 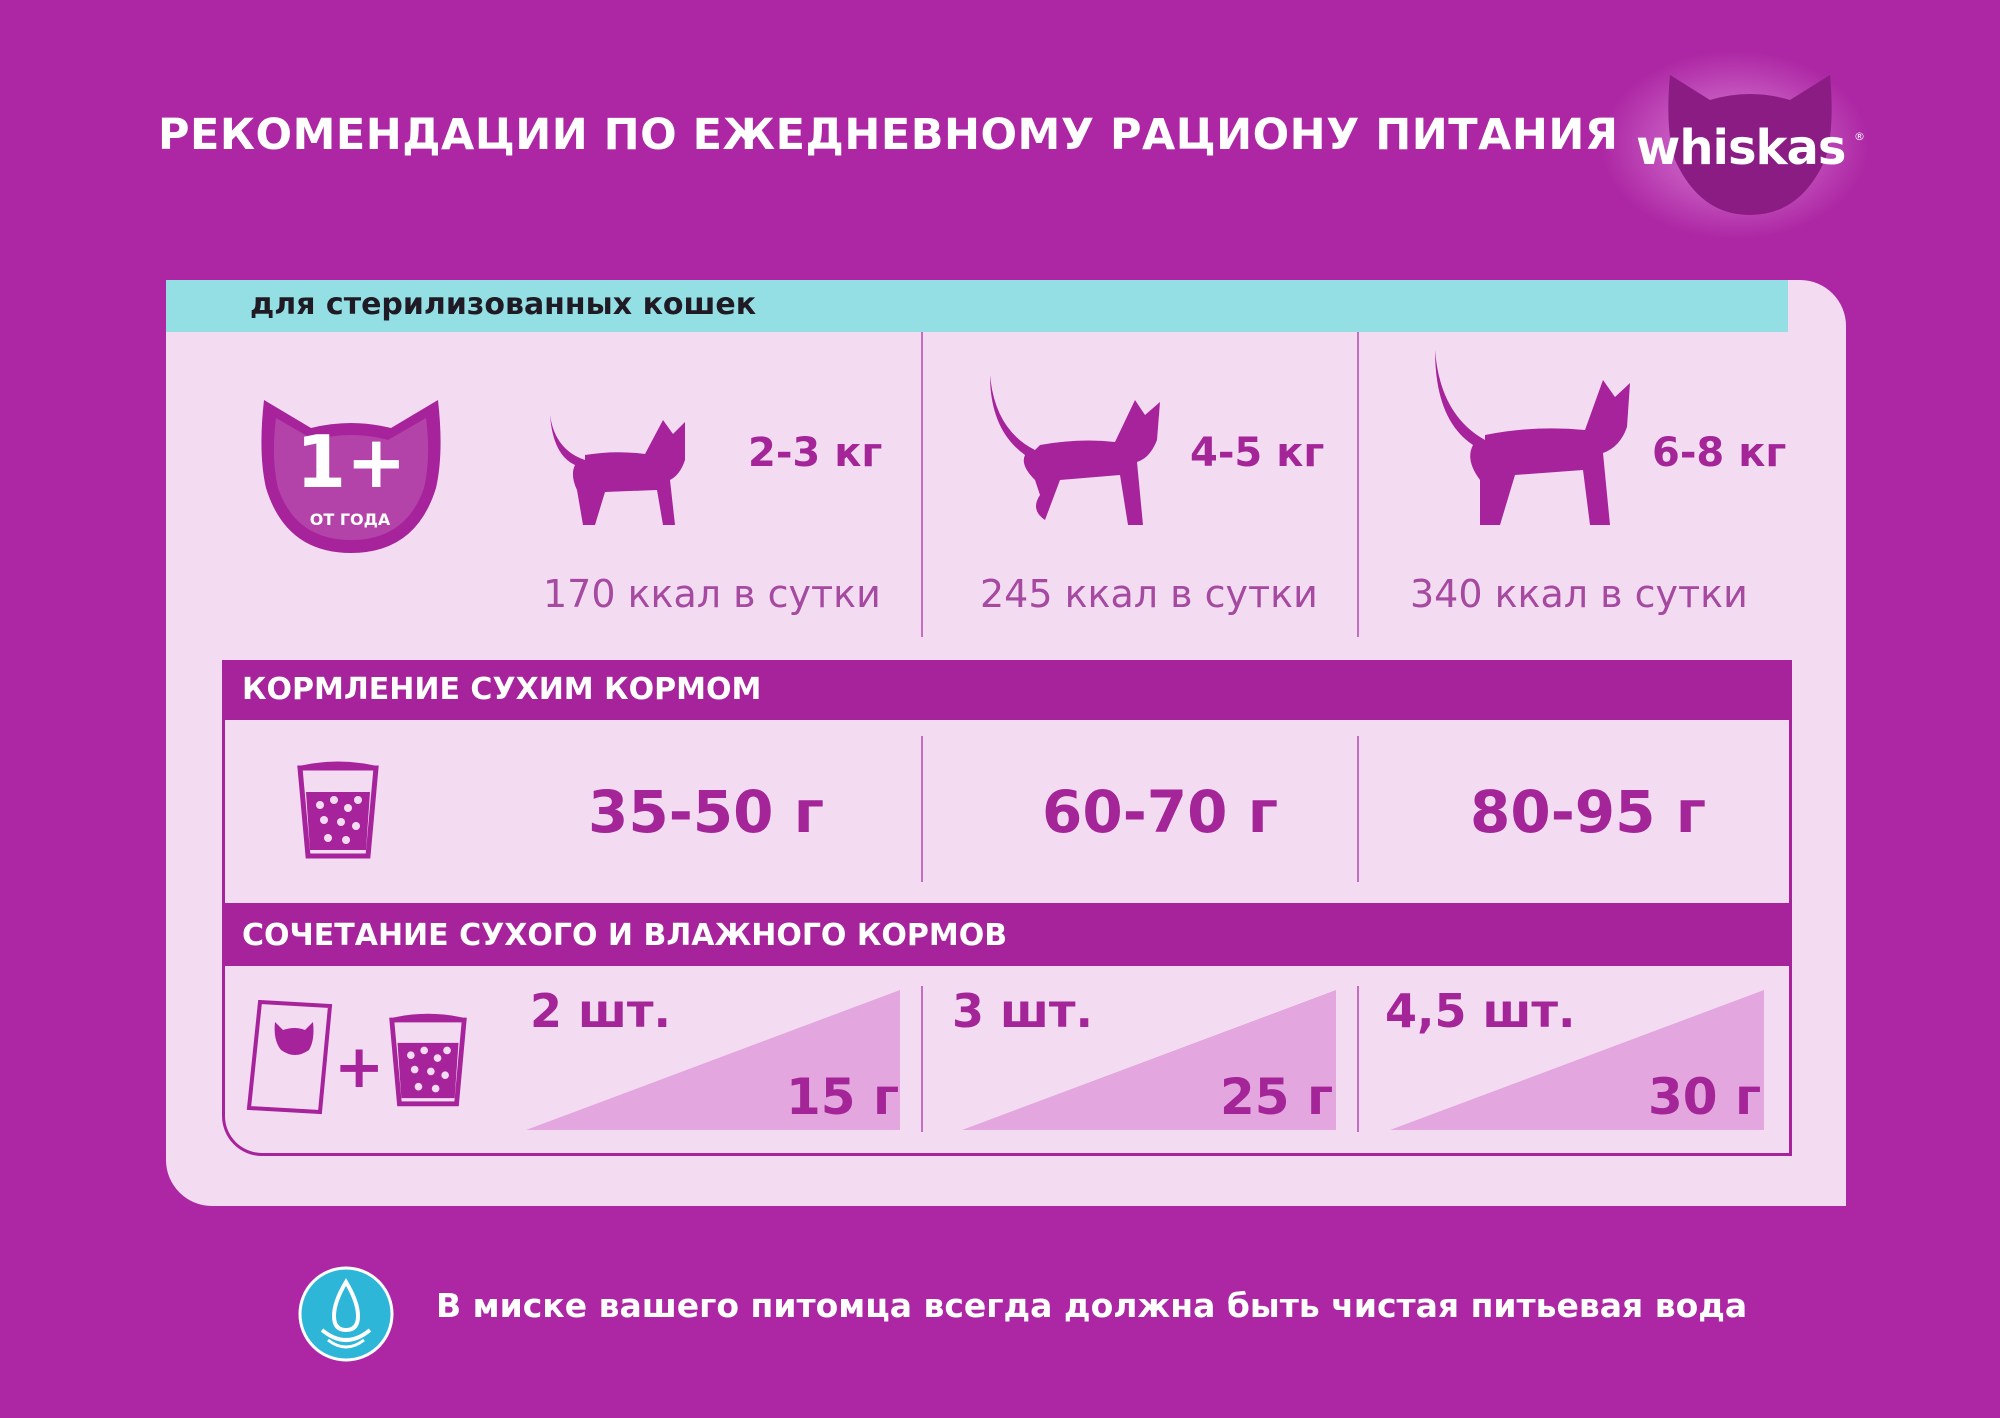 What do you see at coordinates (1075, 450) in the screenshot?
I see `medium-cat-icon` at bounding box center [1075, 450].